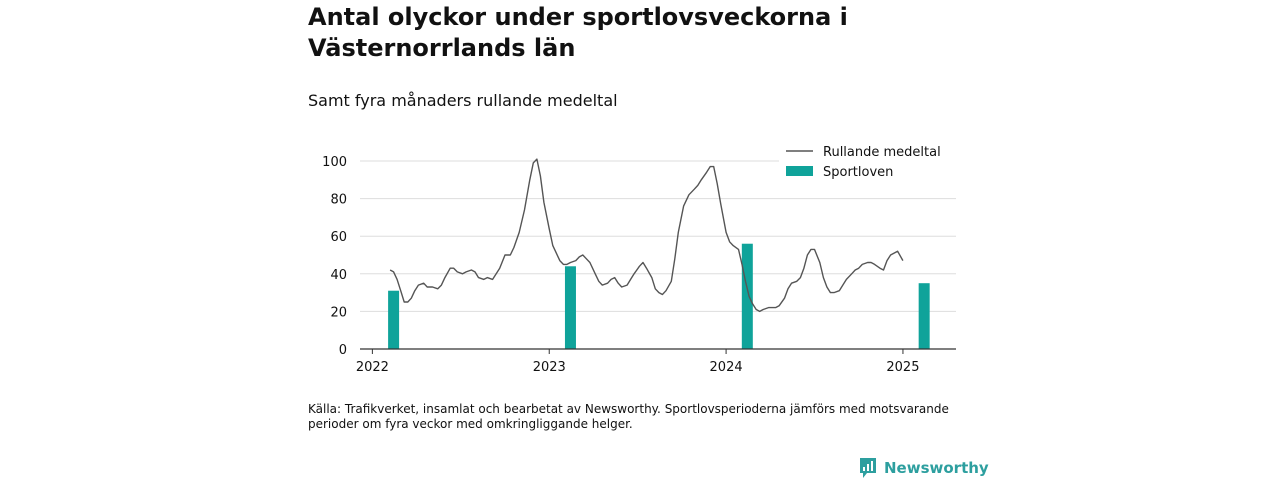 Image resolution: width=1280 pixels, height=480 pixels. What do you see at coordinates (902, 367) in the screenshot?
I see `x-tick-label: 2025` at bounding box center [902, 367].